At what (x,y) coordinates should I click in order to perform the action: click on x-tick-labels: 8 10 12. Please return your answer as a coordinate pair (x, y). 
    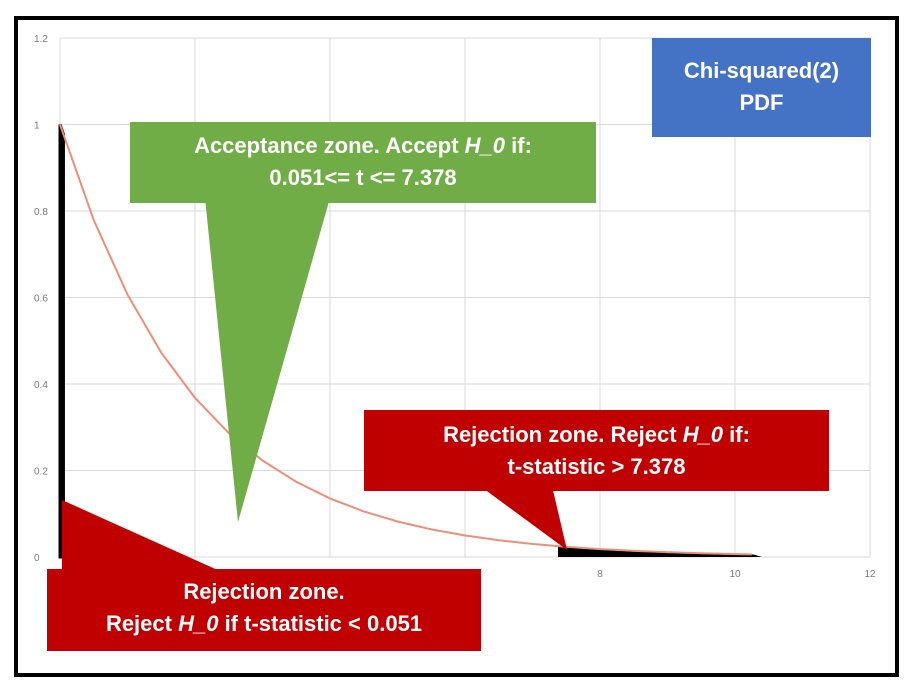
    Looking at the image, I should click on (736, 574).